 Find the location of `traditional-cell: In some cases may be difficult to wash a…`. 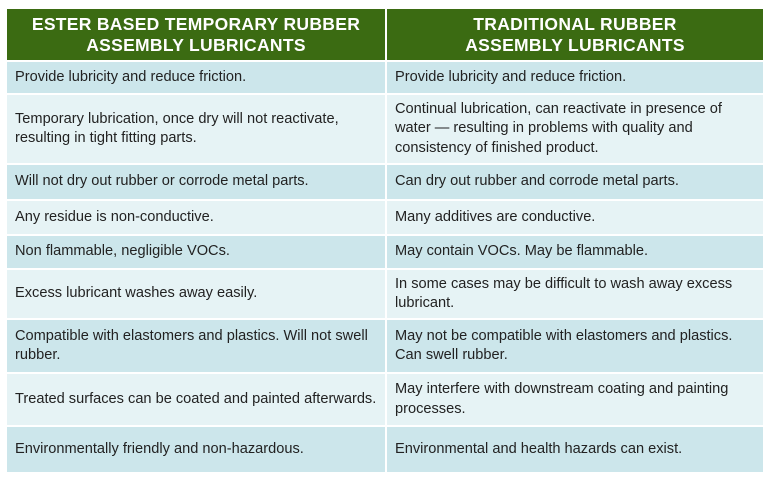

traditional-cell: In some cases may be difficult to wash a… is located at coordinates (575, 294).